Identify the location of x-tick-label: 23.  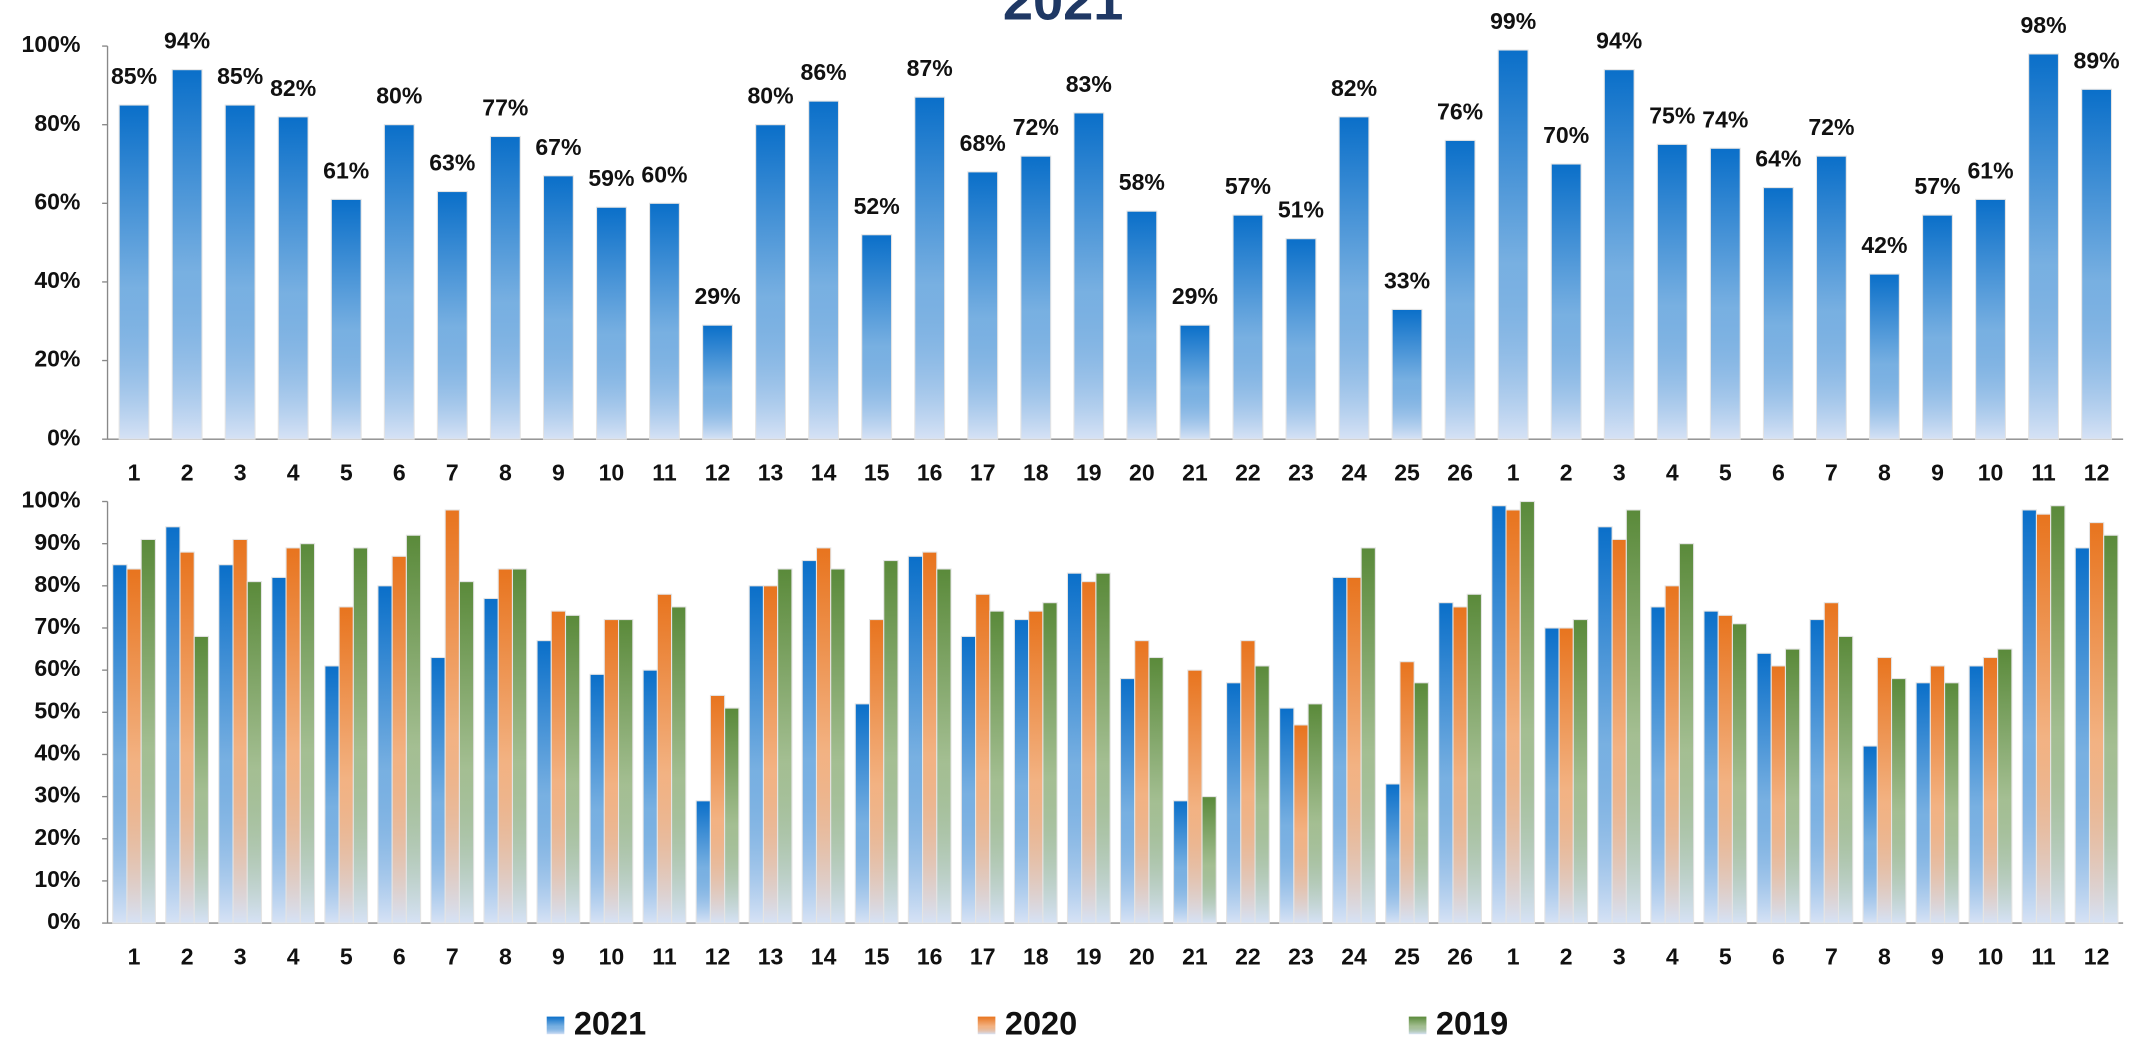
(1301, 956).